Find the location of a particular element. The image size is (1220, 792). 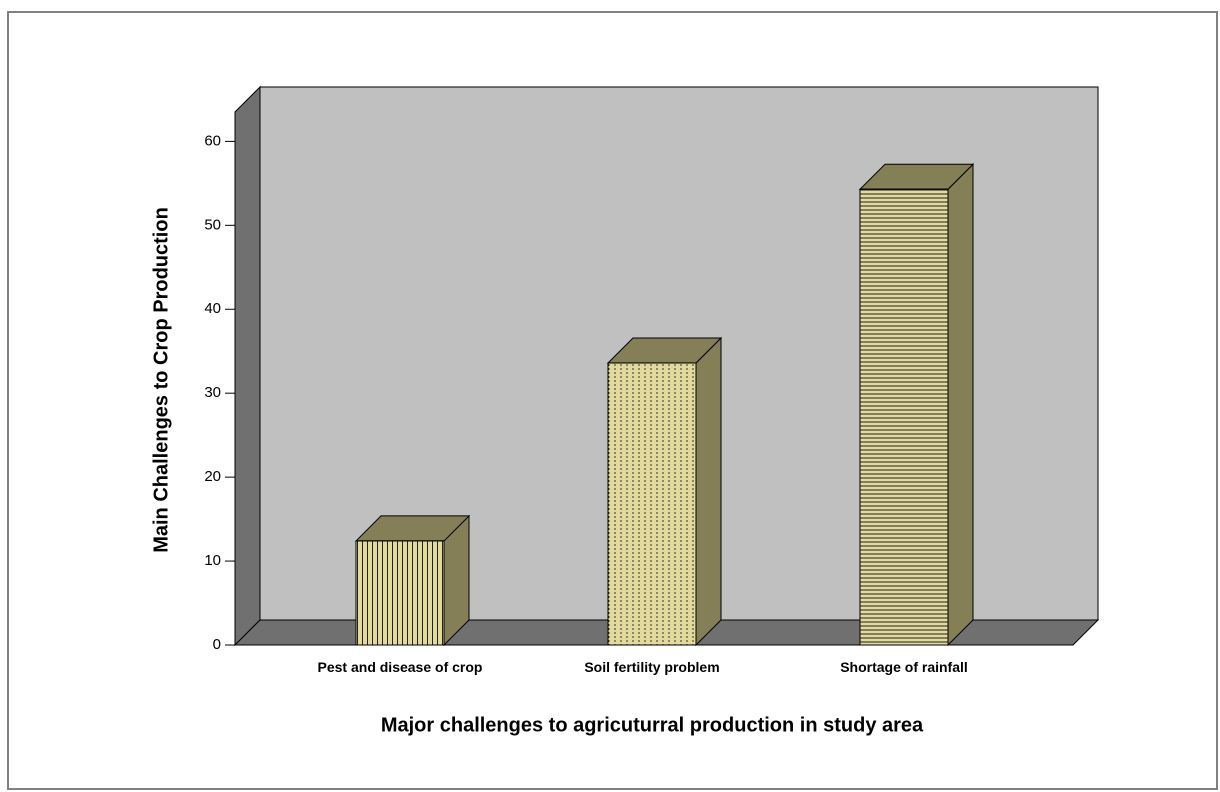

y-tick-label: 50 is located at coordinates (212, 224).